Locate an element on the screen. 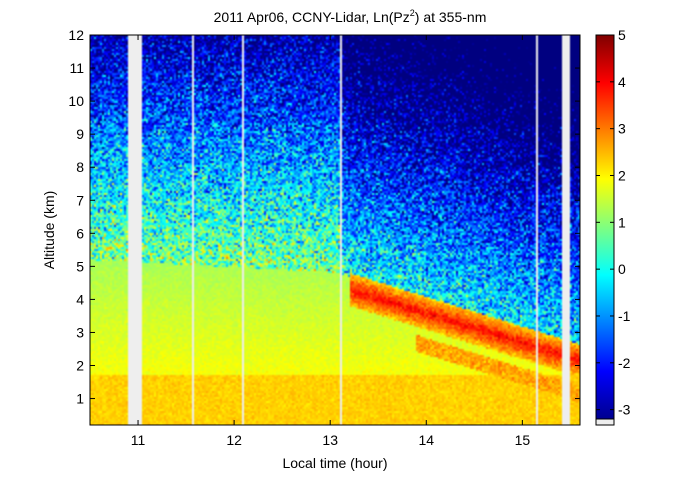 This screenshot has width=700, height=478. colorbar-tick-label: -1 is located at coordinates (624, 316).